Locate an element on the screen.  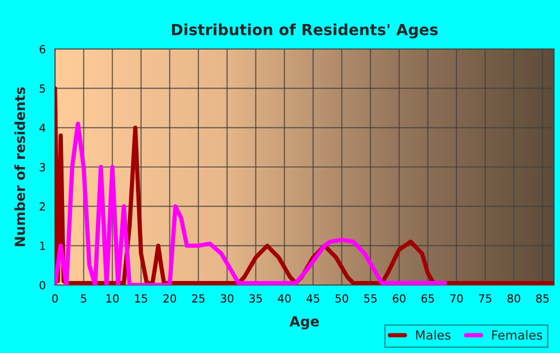
y-tick-label: 1 is located at coordinates (42, 246).